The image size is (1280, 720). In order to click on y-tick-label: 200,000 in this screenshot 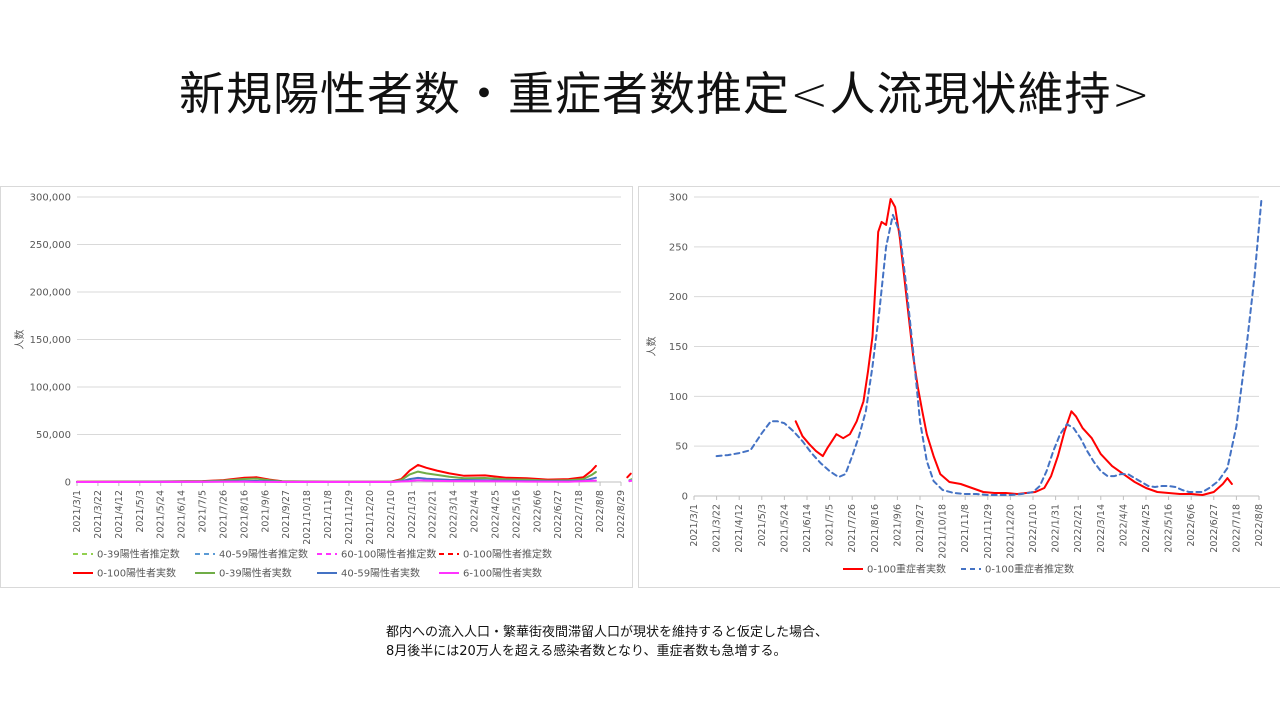, I will do `click(50, 293)`.